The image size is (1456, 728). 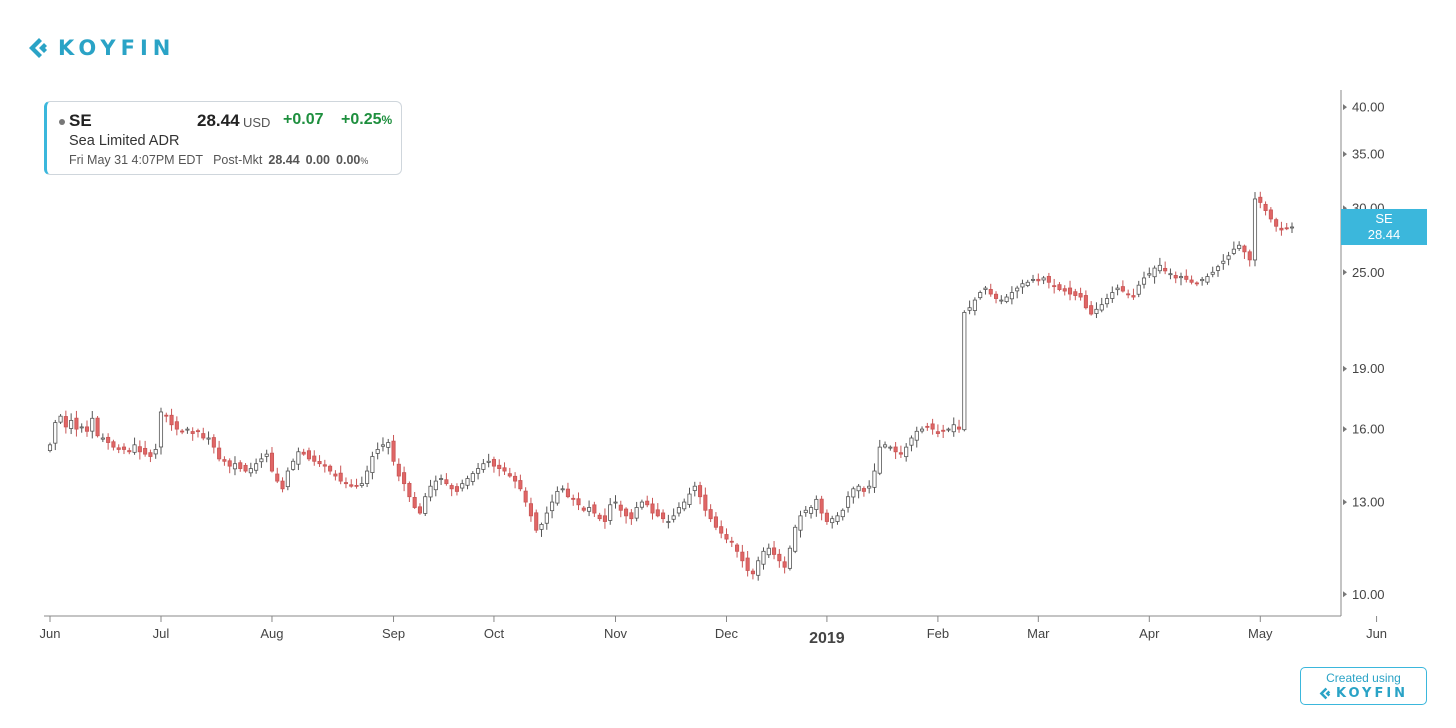 What do you see at coordinates (1364, 154) in the screenshot?
I see `y-tick: 35.00` at bounding box center [1364, 154].